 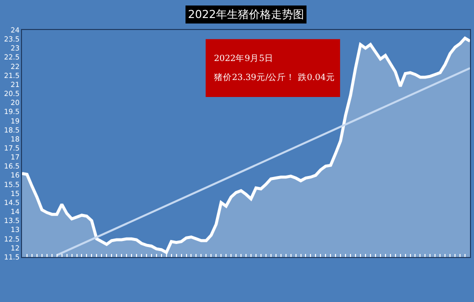 I want to click on annotation: 2022年9月5日, so click(x=244, y=58).